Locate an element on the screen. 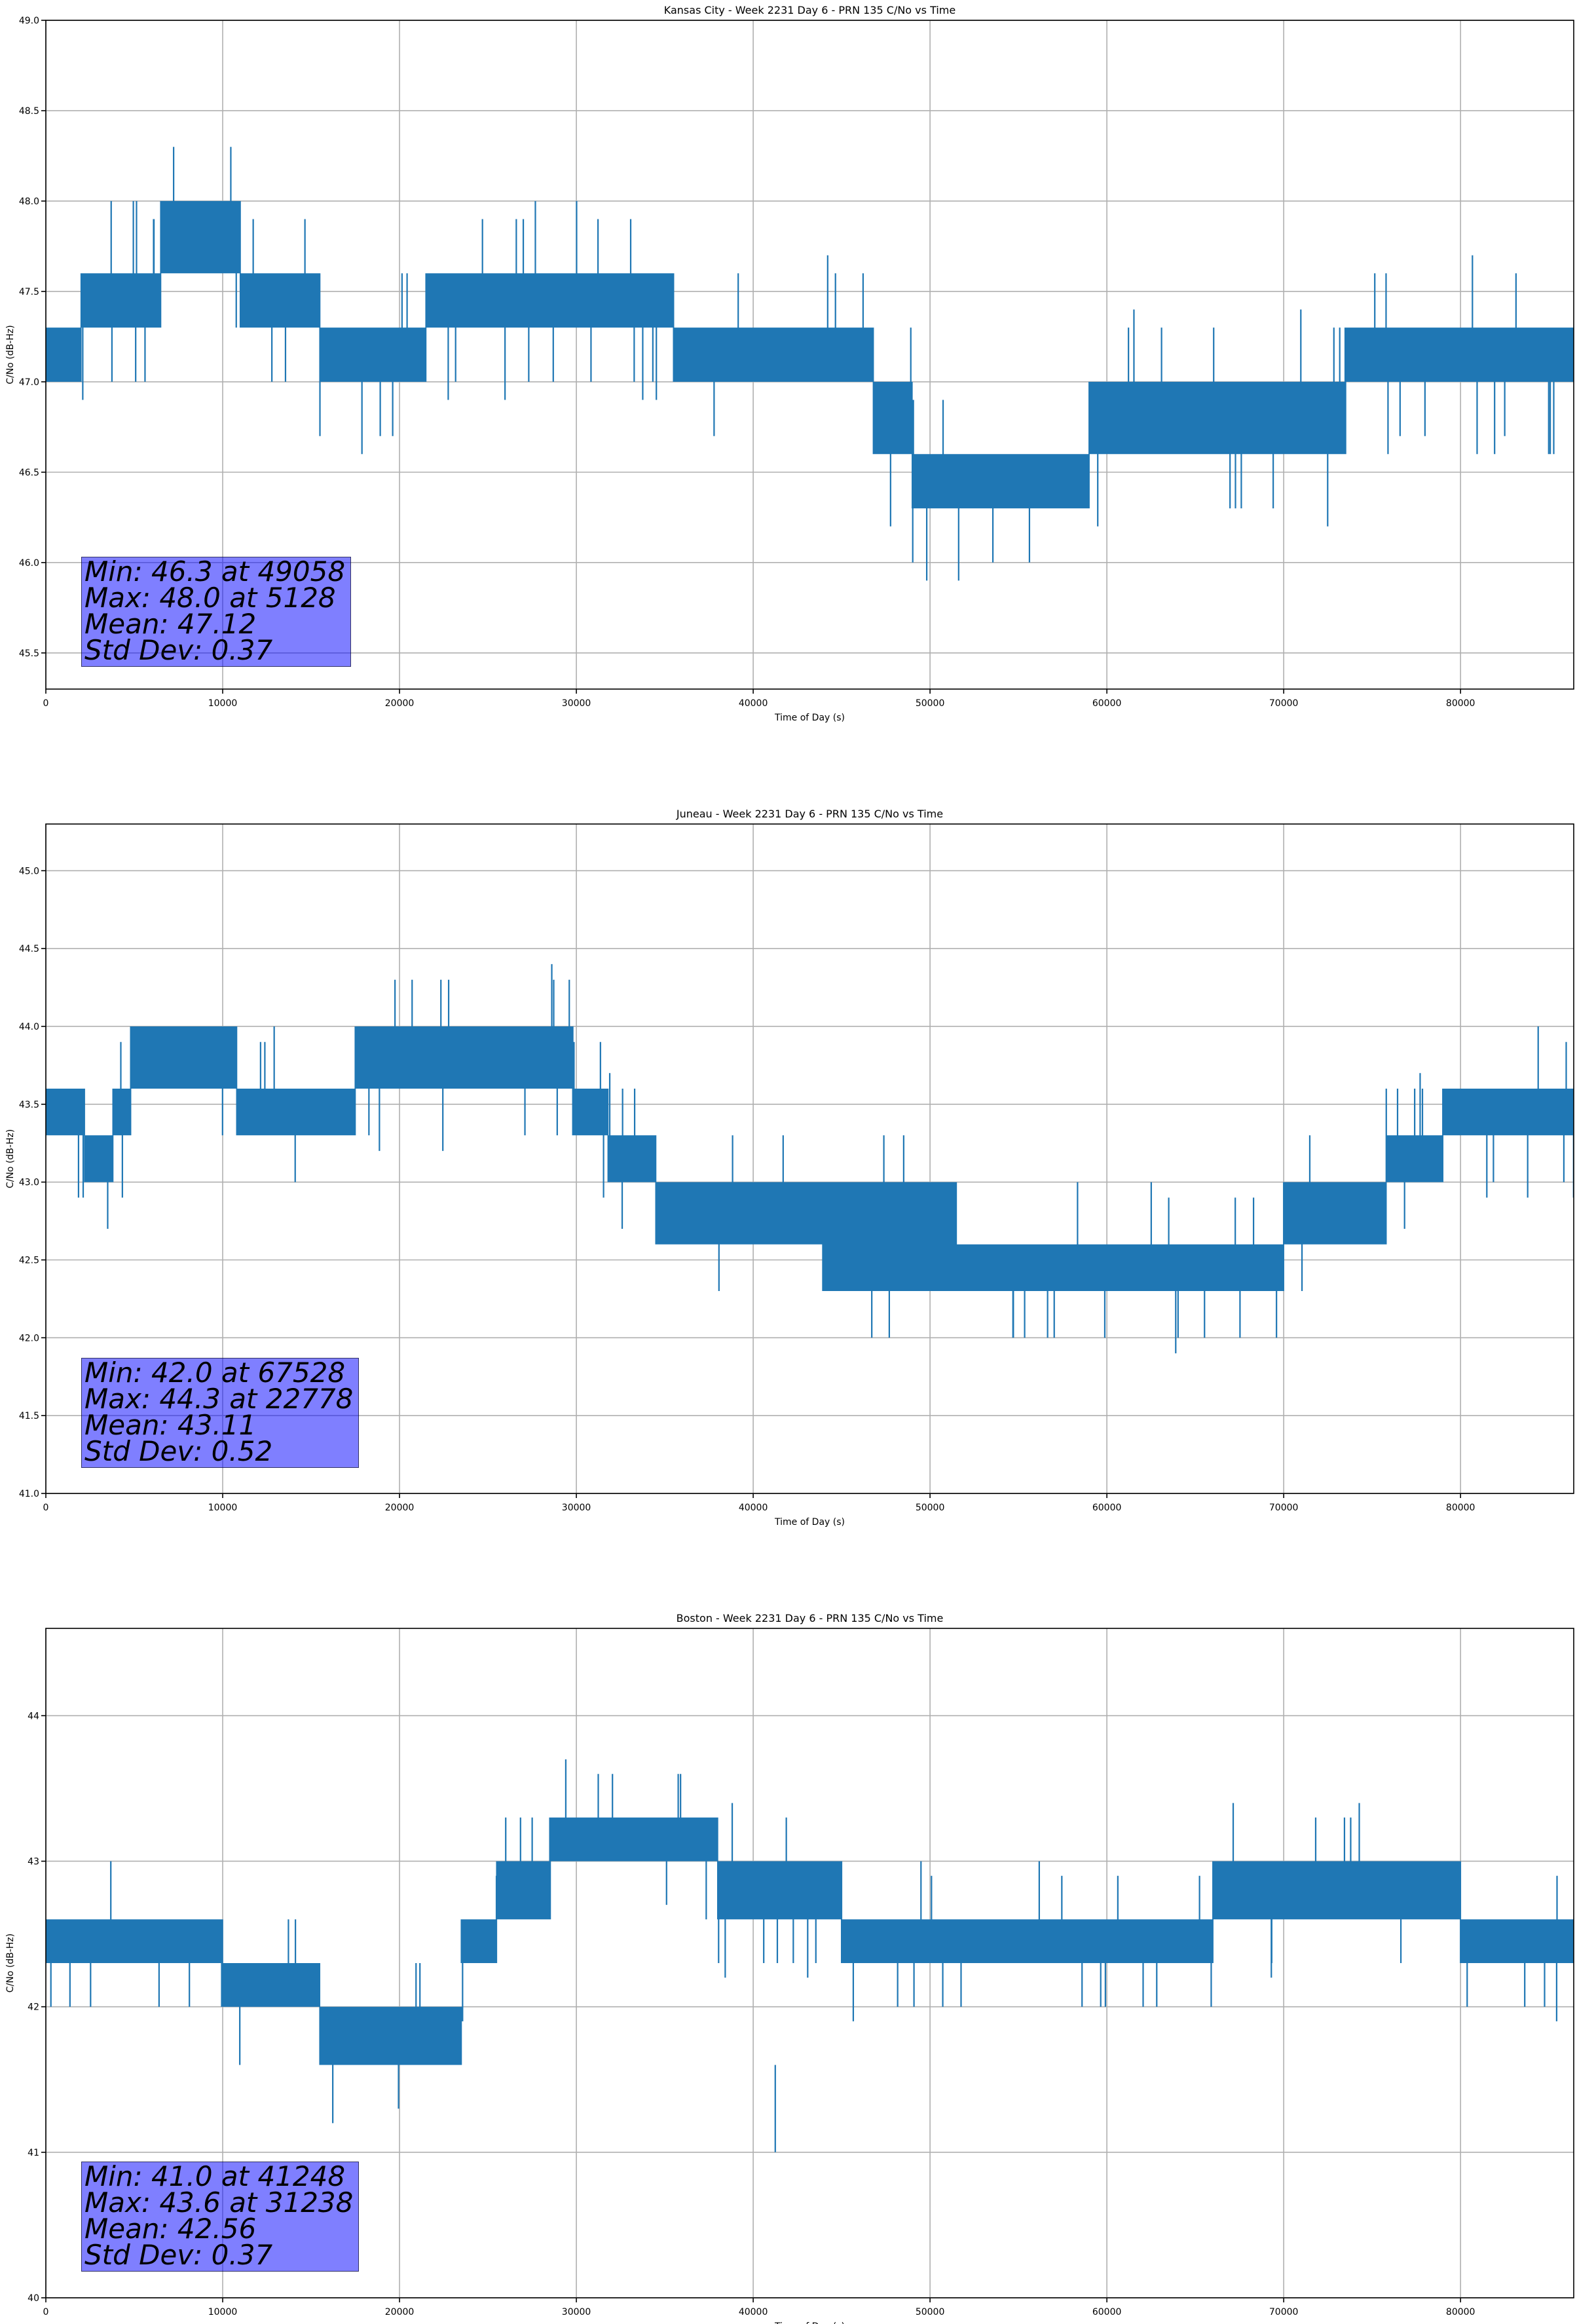 The width and height of the screenshot is (1577, 2324). stat-min: Min: 46.3 at 49058 is located at coordinates (215, 571).